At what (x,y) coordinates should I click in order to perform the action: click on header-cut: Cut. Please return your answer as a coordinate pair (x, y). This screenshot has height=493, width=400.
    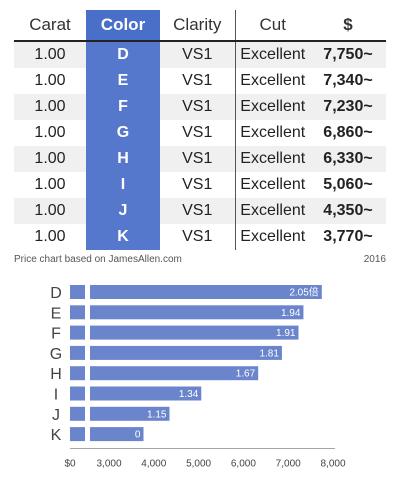
    Looking at the image, I should click on (272, 26).